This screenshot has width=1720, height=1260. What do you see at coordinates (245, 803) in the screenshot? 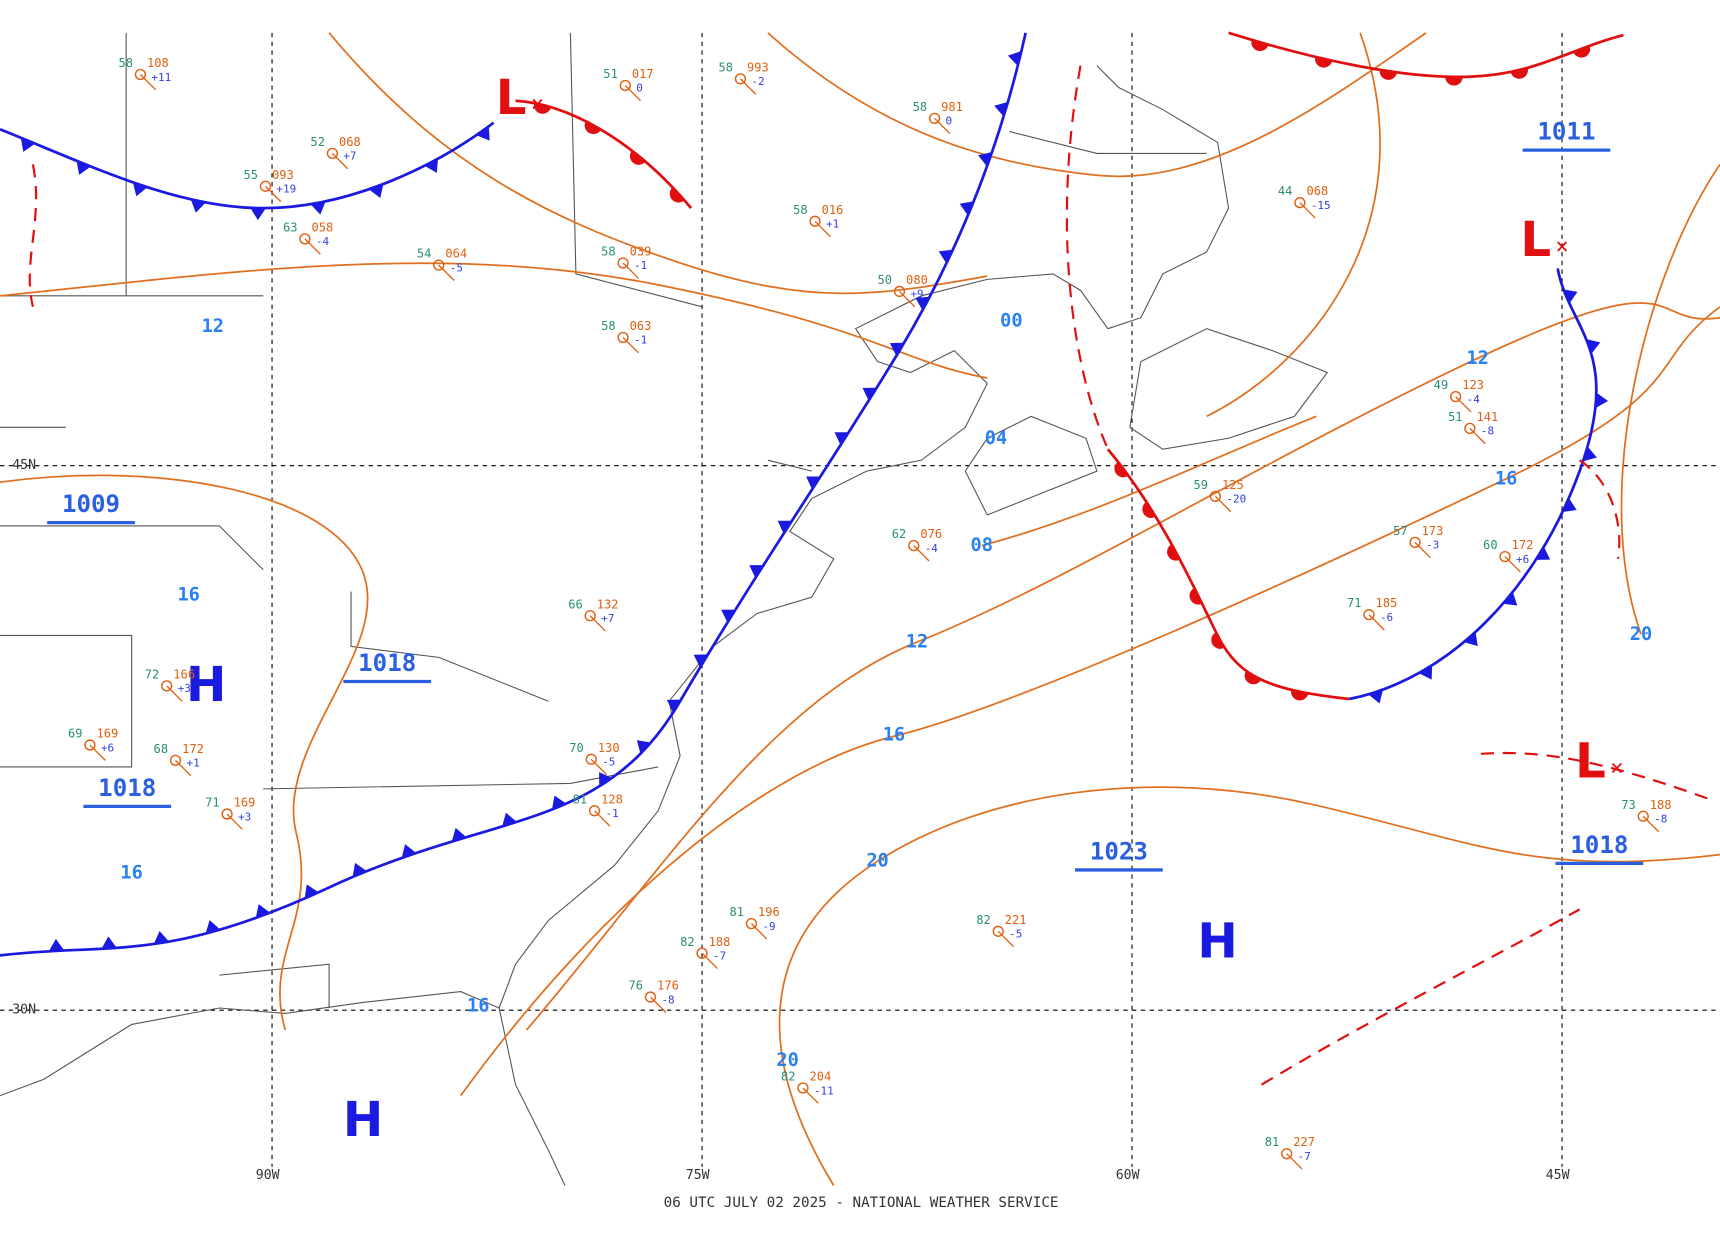
I see `station-pressure: 169` at bounding box center [245, 803].